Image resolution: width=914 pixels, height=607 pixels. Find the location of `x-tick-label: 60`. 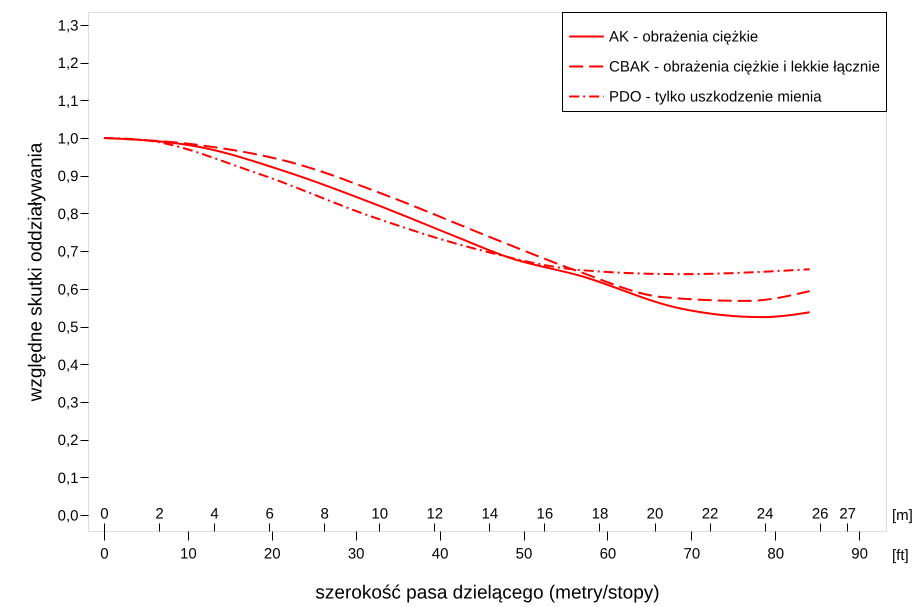

x-tick-label: 60 is located at coordinates (608, 554).